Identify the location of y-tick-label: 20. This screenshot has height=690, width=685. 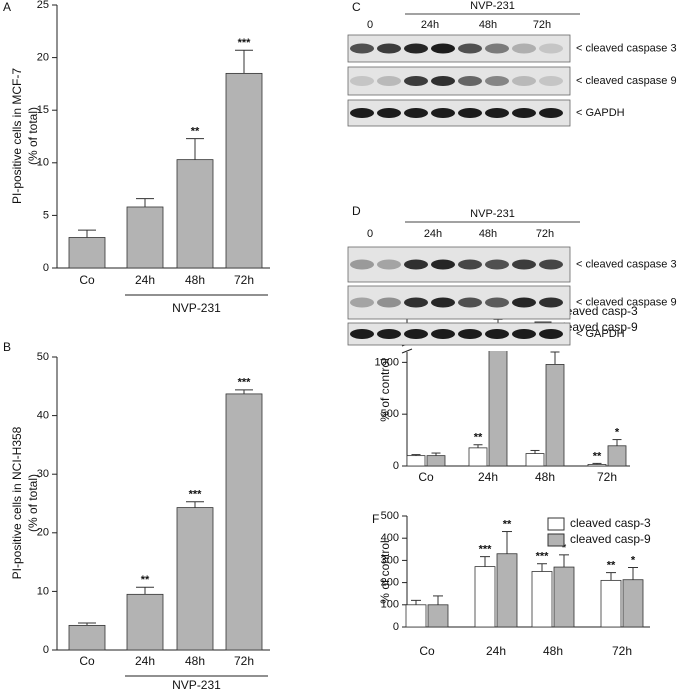
(43, 58).